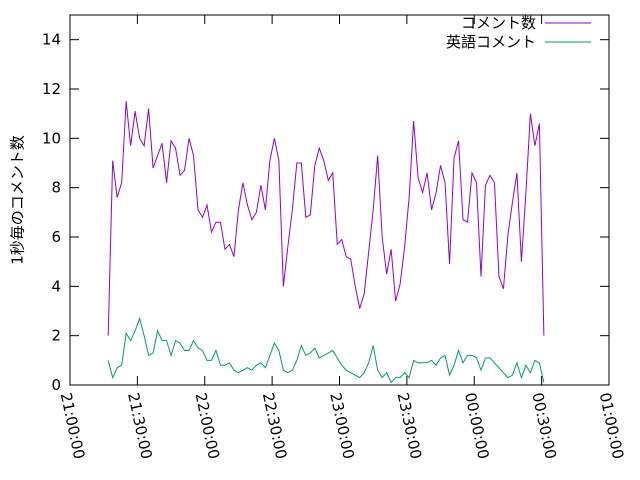 The image size is (640, 480). What do you see at coordinates (498, 23) in the screenshot?
I see `legend-label: コメント数` at bounding box center [498, 23].